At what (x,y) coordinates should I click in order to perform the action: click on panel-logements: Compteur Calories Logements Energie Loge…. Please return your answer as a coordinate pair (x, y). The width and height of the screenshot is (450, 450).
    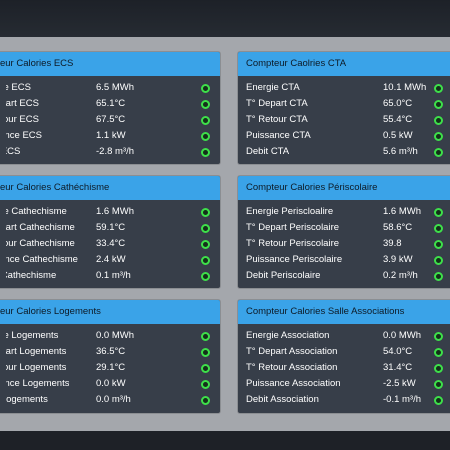
    Looking at the image, I should click on (110, 356).